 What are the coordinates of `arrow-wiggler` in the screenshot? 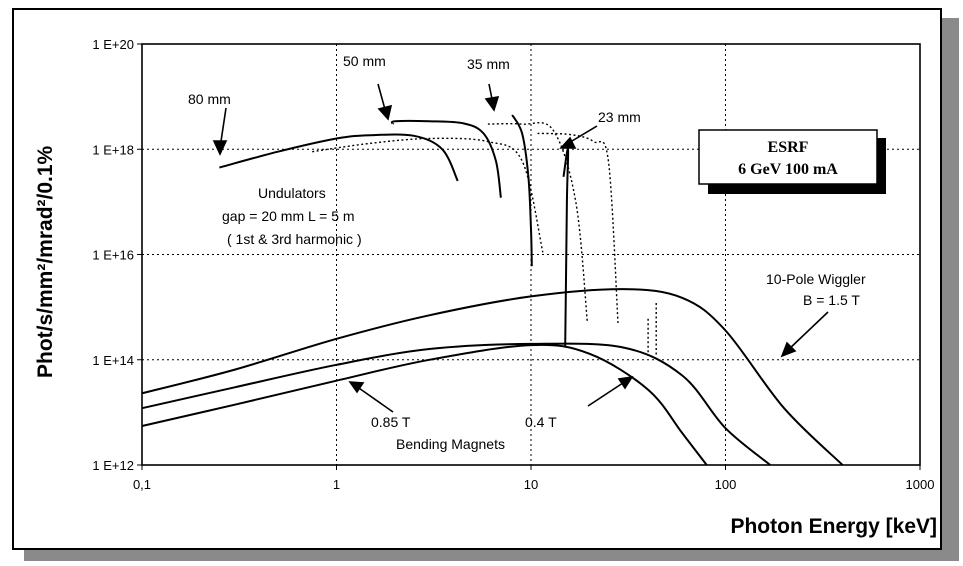 It's located at (804, 334).